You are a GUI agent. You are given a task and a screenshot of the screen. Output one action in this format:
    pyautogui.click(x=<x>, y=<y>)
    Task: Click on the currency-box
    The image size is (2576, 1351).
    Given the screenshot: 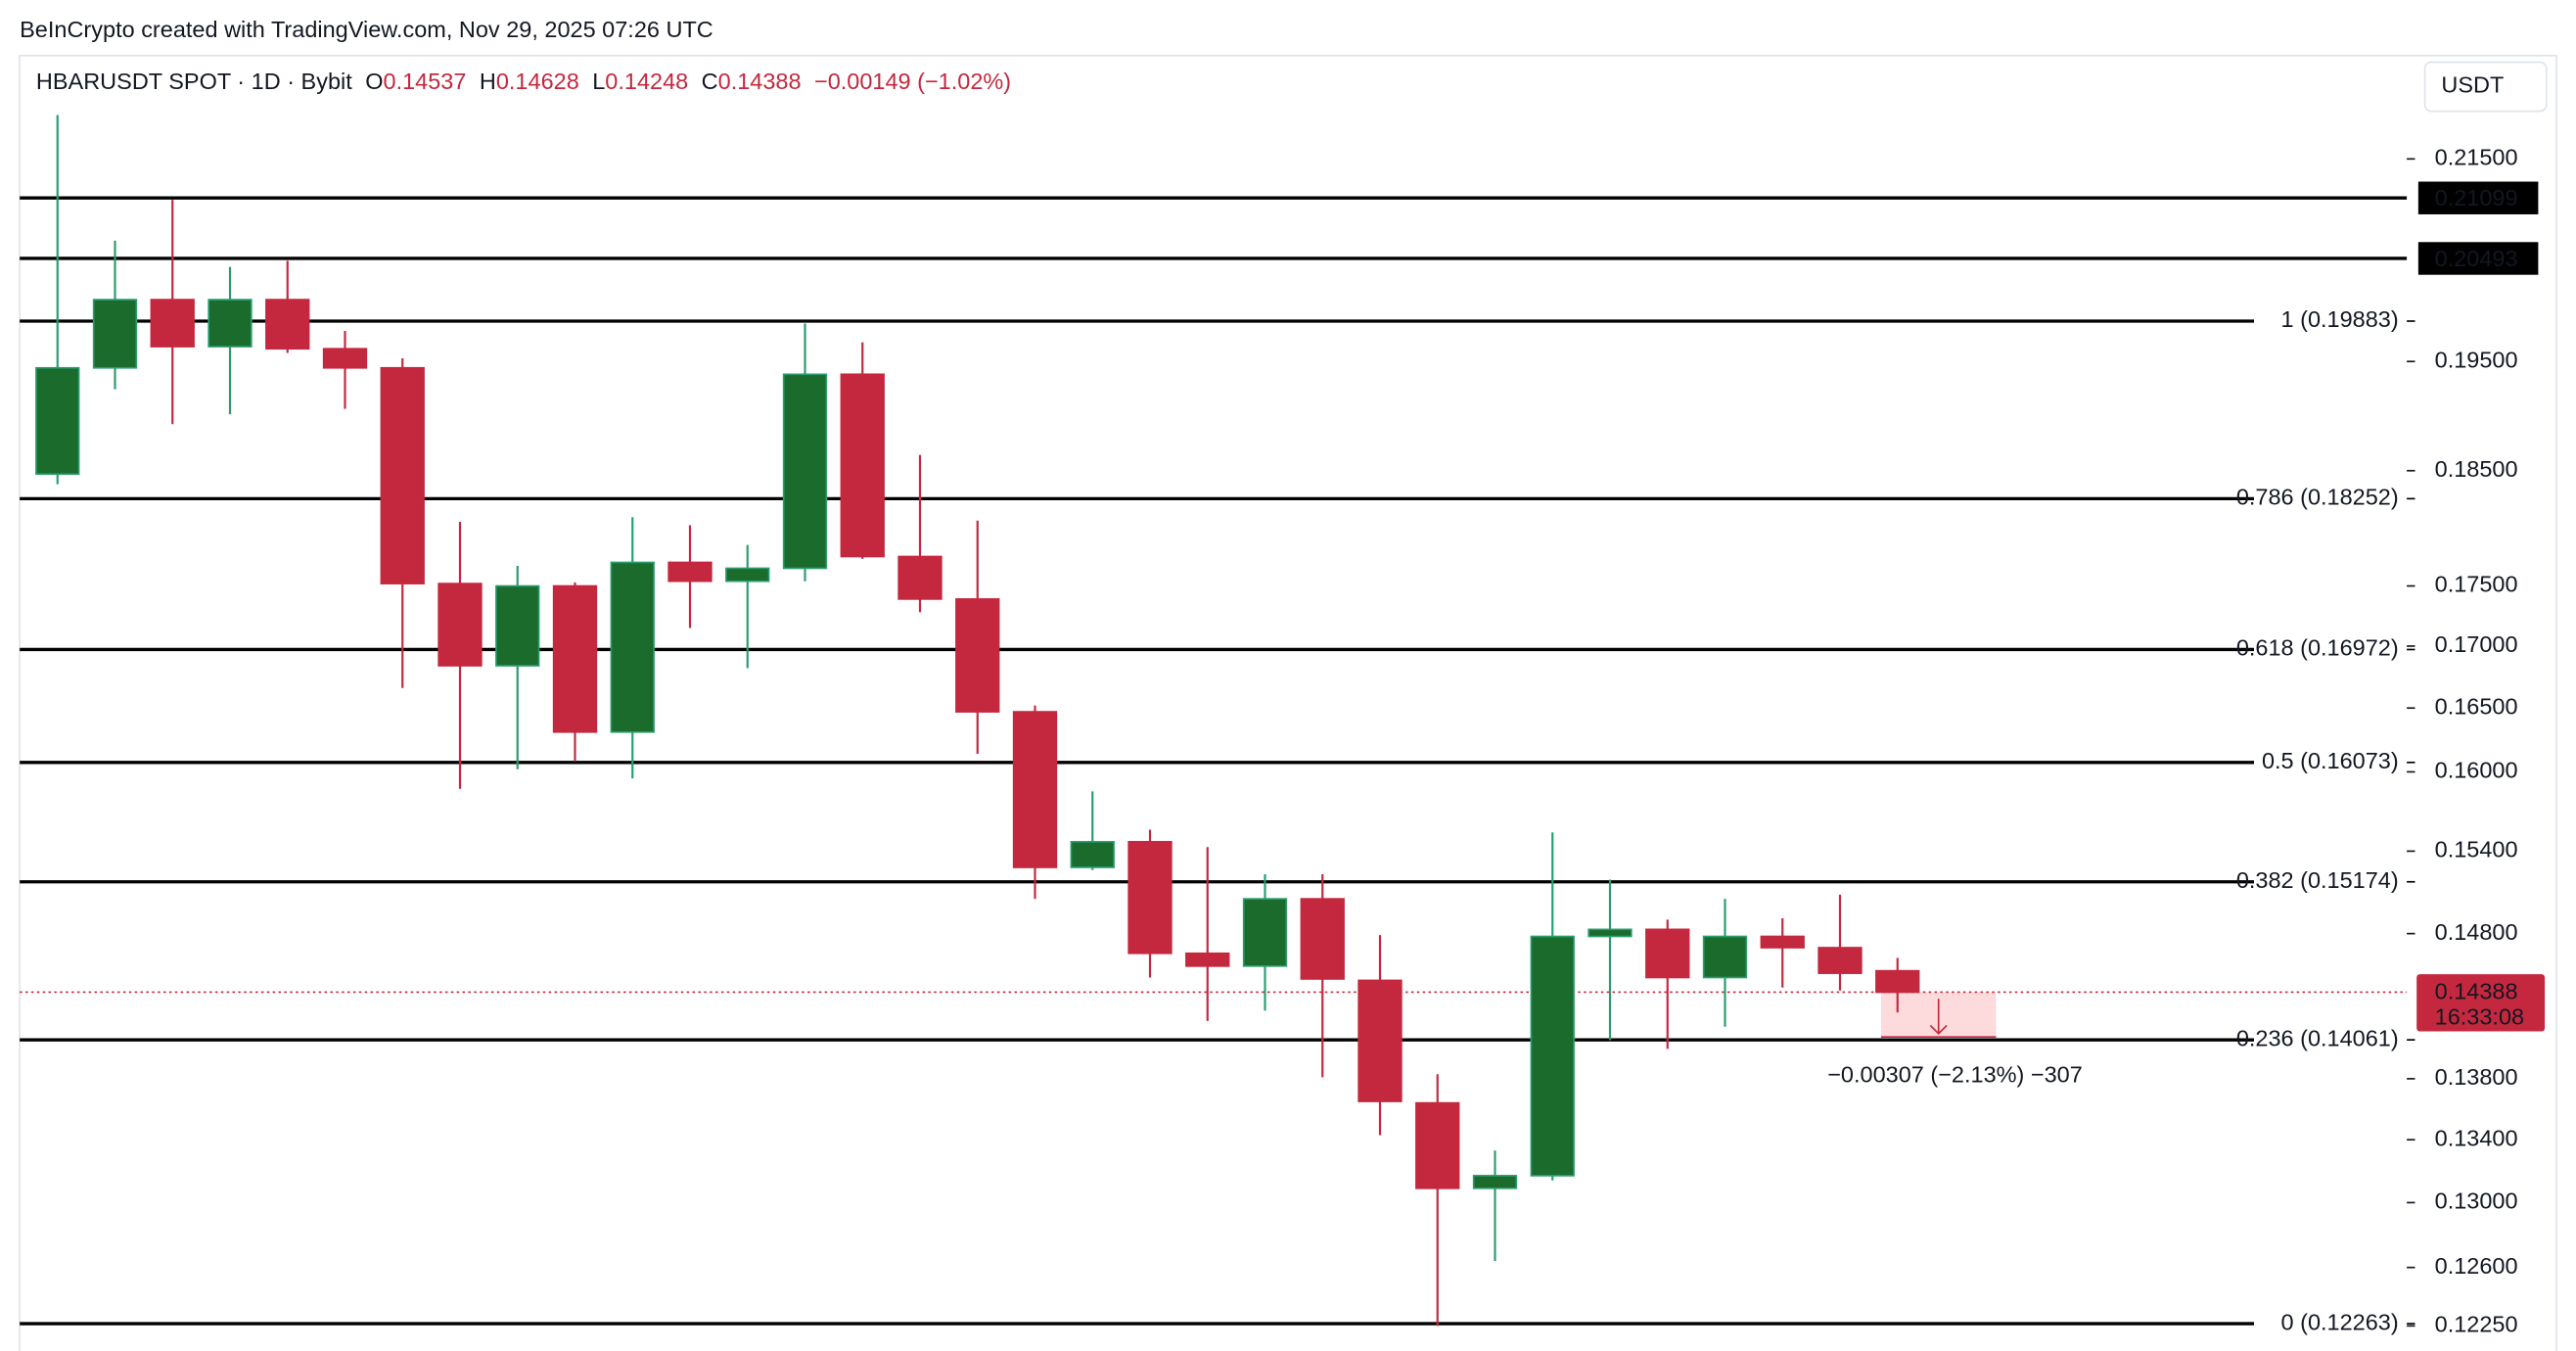 What is the action you would take?
    pyautogui.click(x=2485, y=87)
    